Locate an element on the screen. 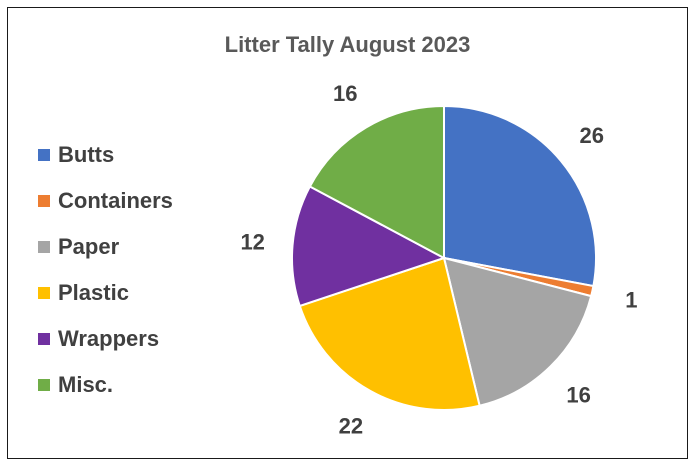 The image size is (695, 464). pie-slice-plastic is located at coordinates (389, 333).